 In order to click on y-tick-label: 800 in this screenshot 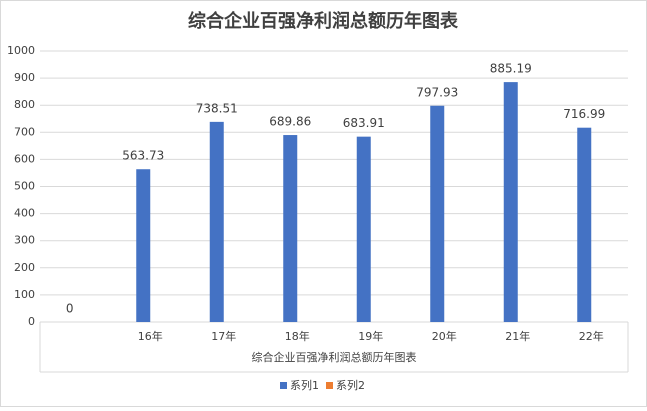, I will do `click(24, 104)`.